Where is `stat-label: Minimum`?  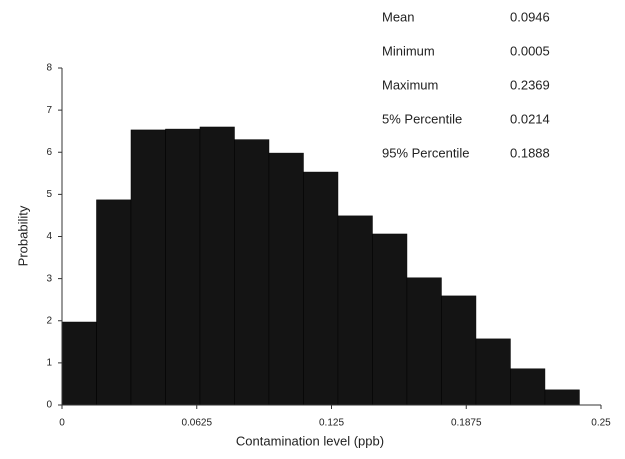
stat-label: Minimum is located at coordinates (408, 50).